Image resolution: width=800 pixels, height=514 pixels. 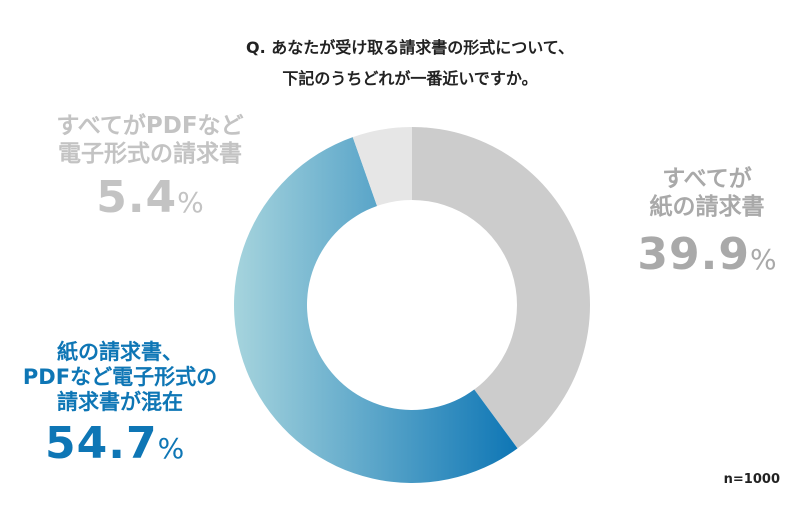 I want to click on label-line: PDFなど電子形式の, so click(x=120, y=377).